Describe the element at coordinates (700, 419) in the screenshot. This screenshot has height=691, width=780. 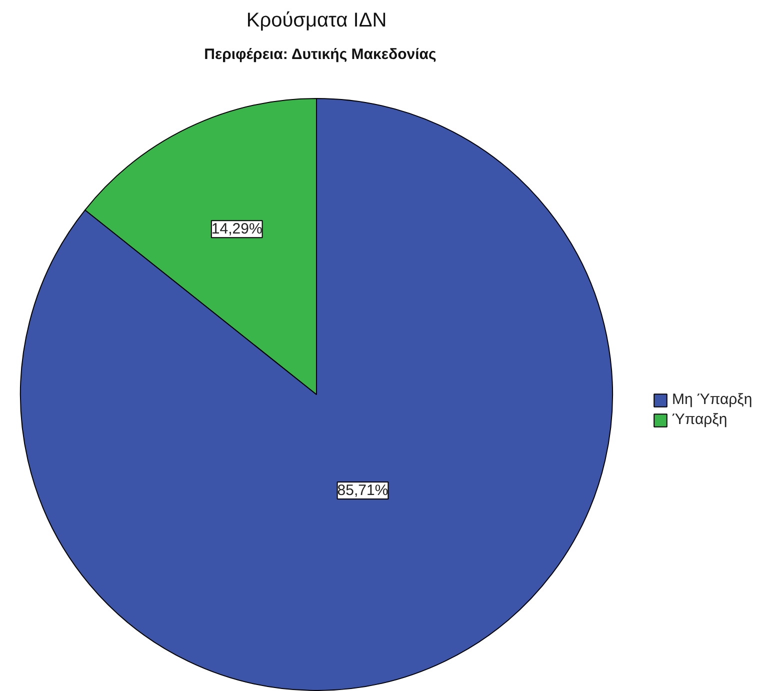
I see `legend-label: Ύπαρξη` at that location.